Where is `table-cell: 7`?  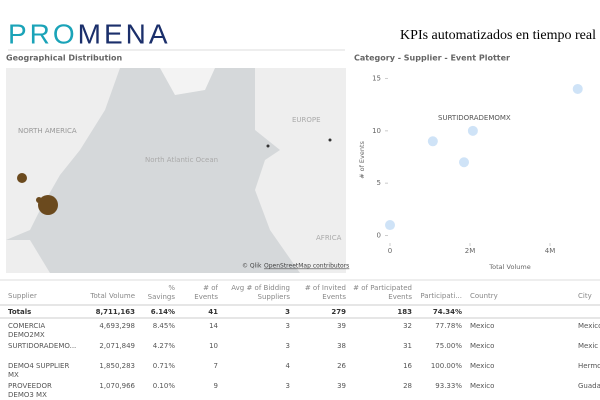
table-cell: 7 is located at coordinates (215, 366).